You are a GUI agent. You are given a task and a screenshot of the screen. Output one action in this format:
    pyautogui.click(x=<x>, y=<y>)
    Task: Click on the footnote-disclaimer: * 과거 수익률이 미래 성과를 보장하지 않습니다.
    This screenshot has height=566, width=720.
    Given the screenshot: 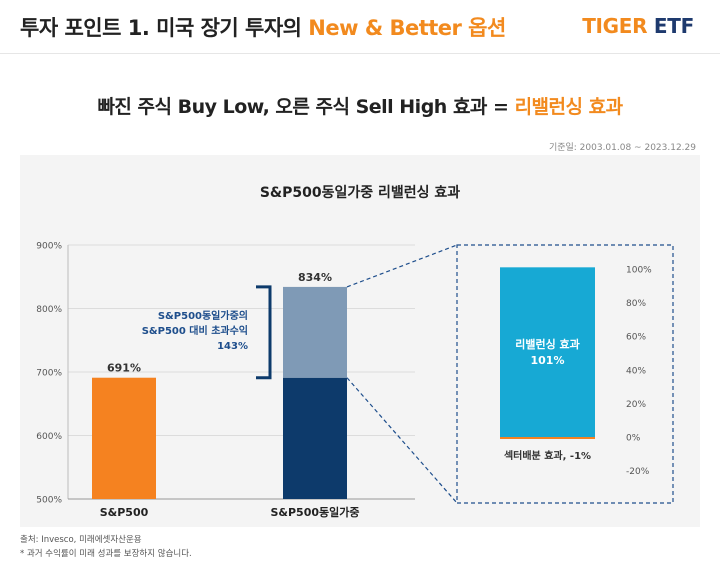 What is the action you would take?
    pyautogui.click(x=106, y=554)
    